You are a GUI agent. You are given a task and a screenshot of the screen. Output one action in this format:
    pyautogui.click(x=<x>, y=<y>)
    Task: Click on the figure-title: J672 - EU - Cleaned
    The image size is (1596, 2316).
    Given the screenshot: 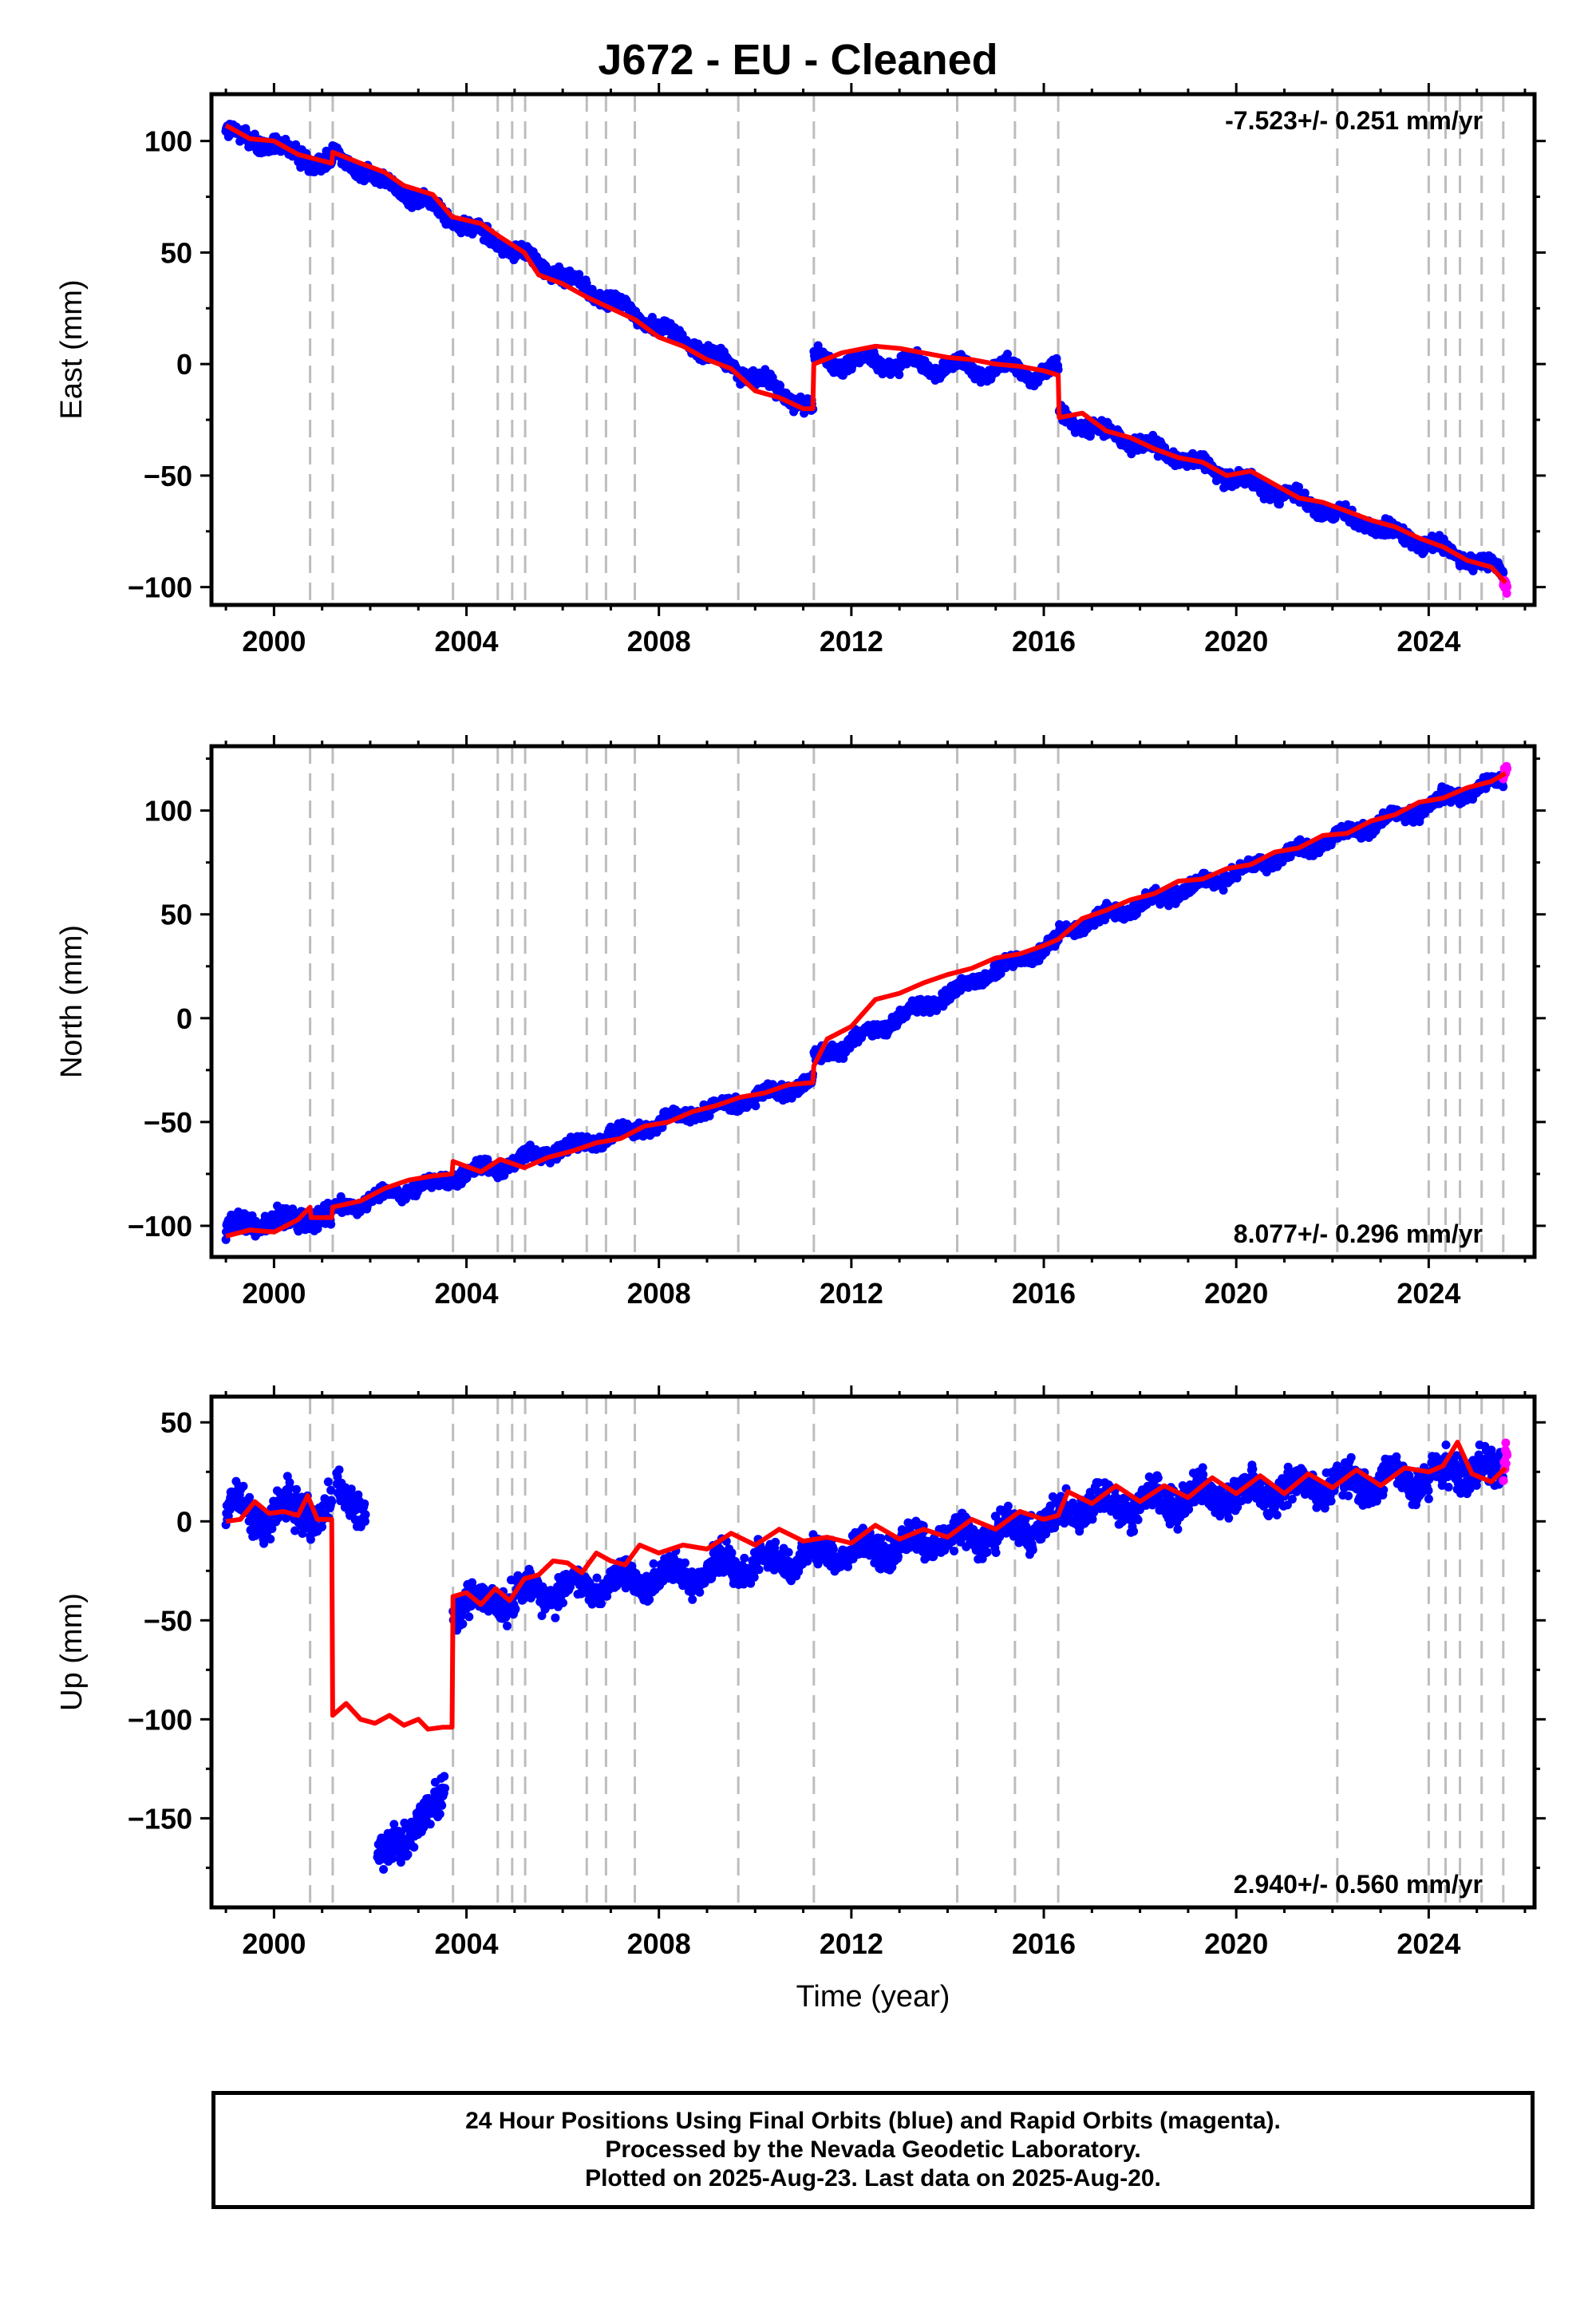 What is the action you would take?
    pyautogui.click(x=798, y=60)
    